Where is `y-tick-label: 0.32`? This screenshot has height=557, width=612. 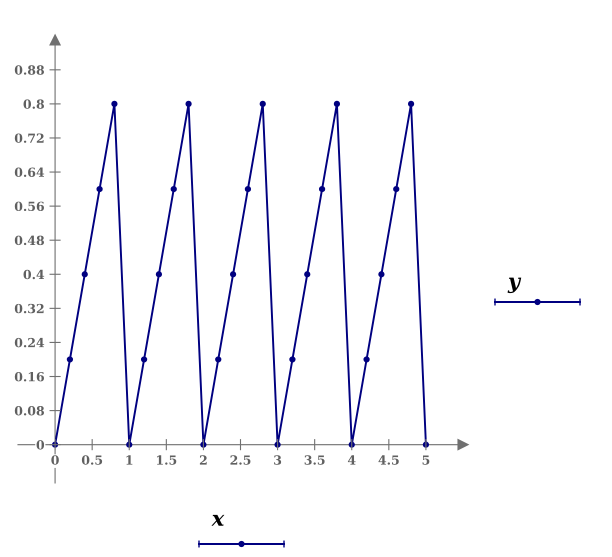 y-tick-label: 0.32 is located at coordinates (29, 309).